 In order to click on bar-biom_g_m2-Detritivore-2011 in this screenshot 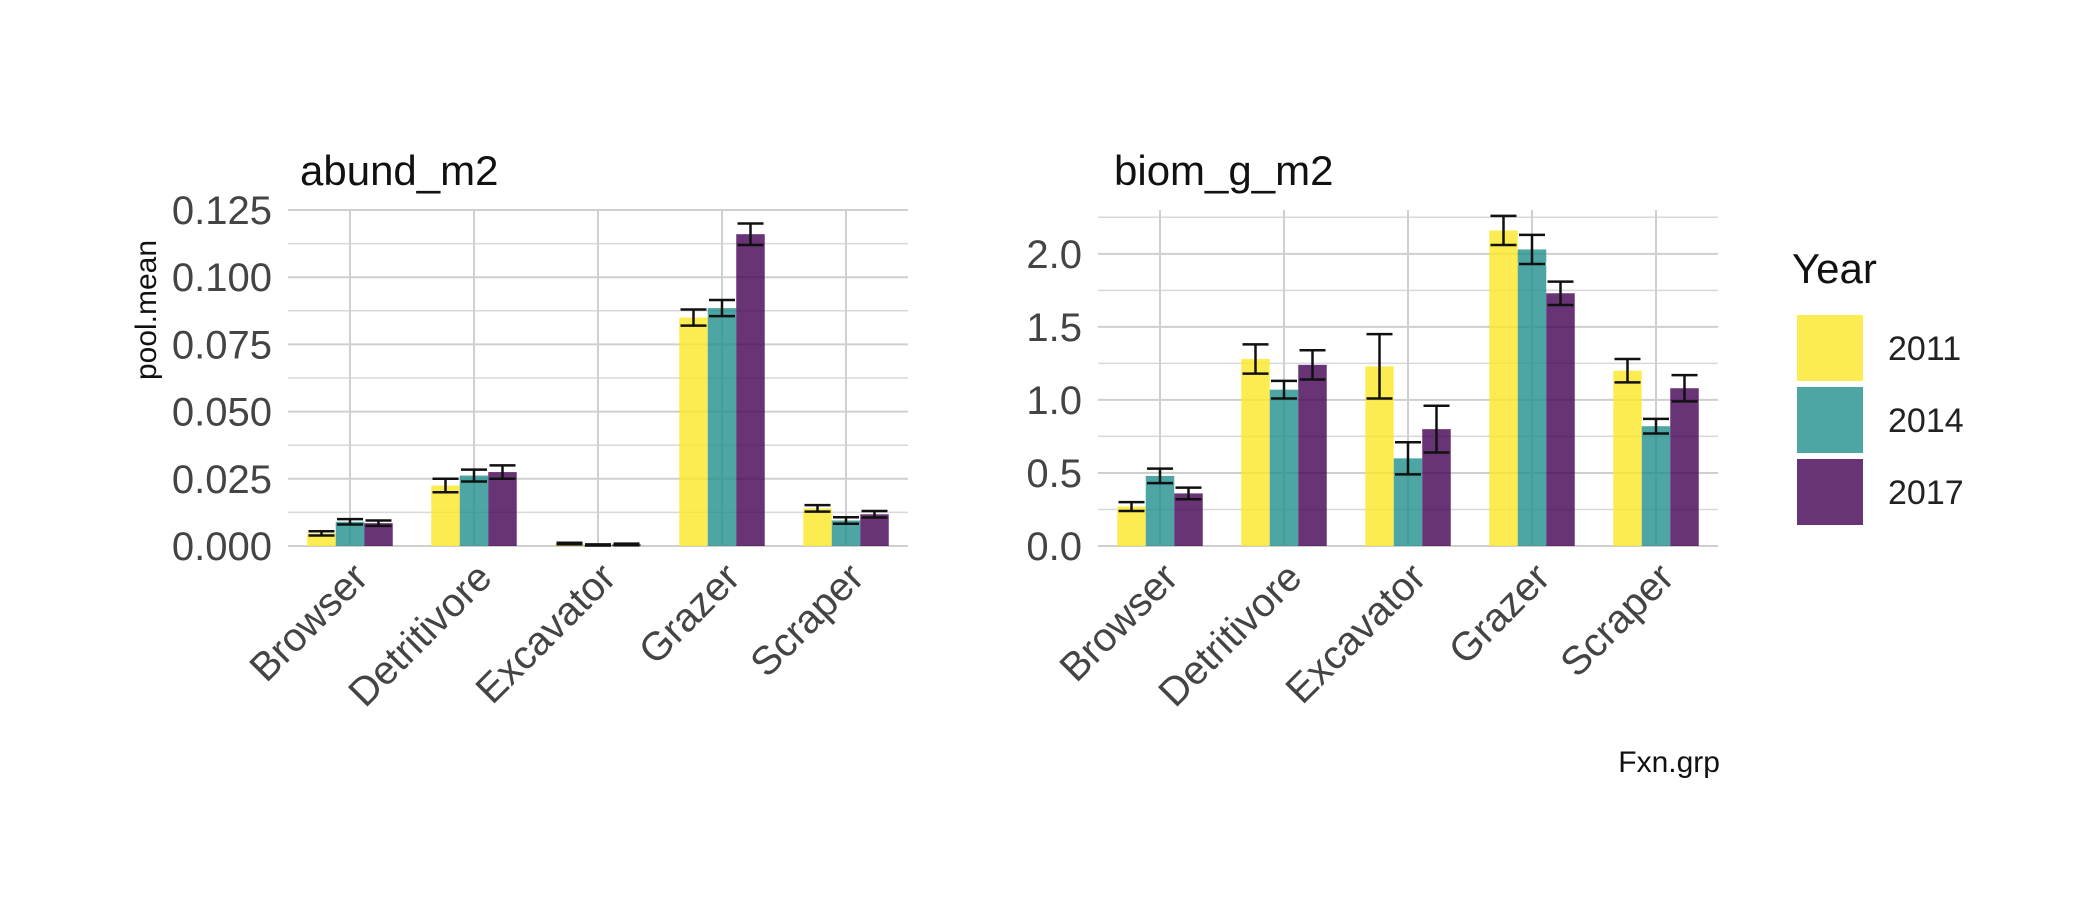, I will do `click(1255, 452)`.